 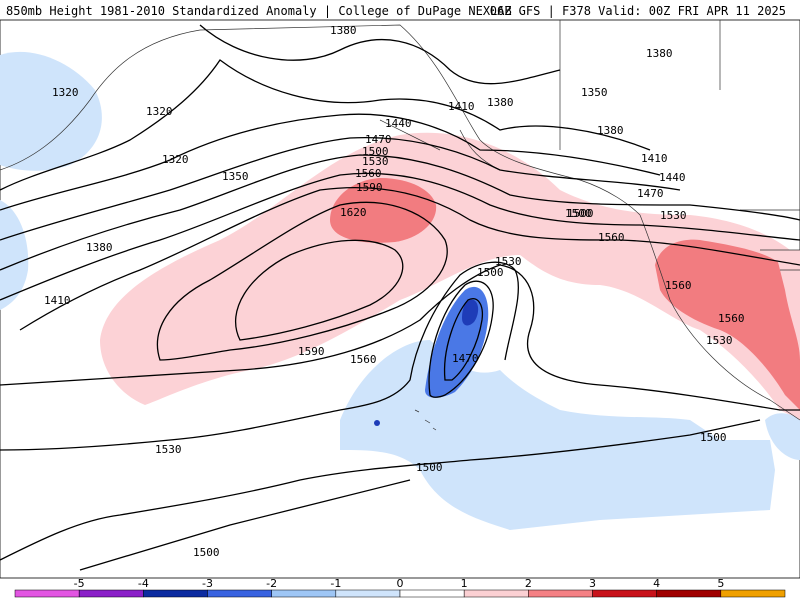 What do you see at coordinates (14, 255) in the screenshot?
I see `negative-anomaly-west-light` at bounding box center [14, 255].